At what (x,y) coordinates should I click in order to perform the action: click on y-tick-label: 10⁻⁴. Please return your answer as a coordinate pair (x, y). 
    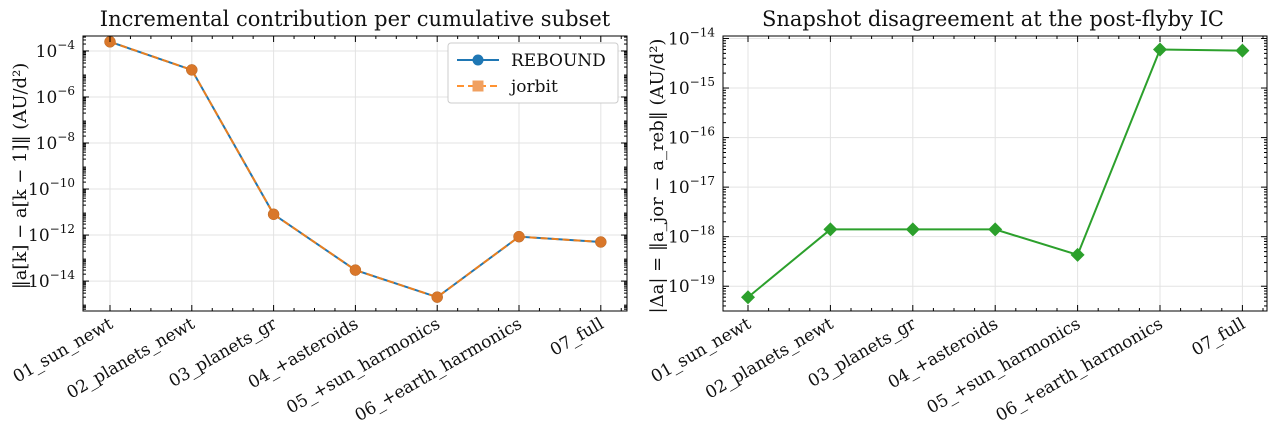
    Looking at the image, I should click on (56, 50).